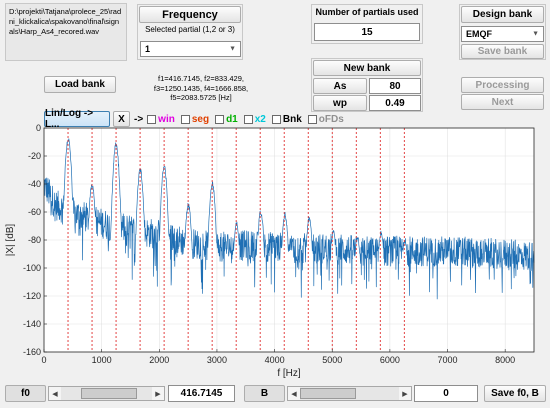 The image size is (550, 408). I want to click on y-tick-label: -80, so click(34, 240).